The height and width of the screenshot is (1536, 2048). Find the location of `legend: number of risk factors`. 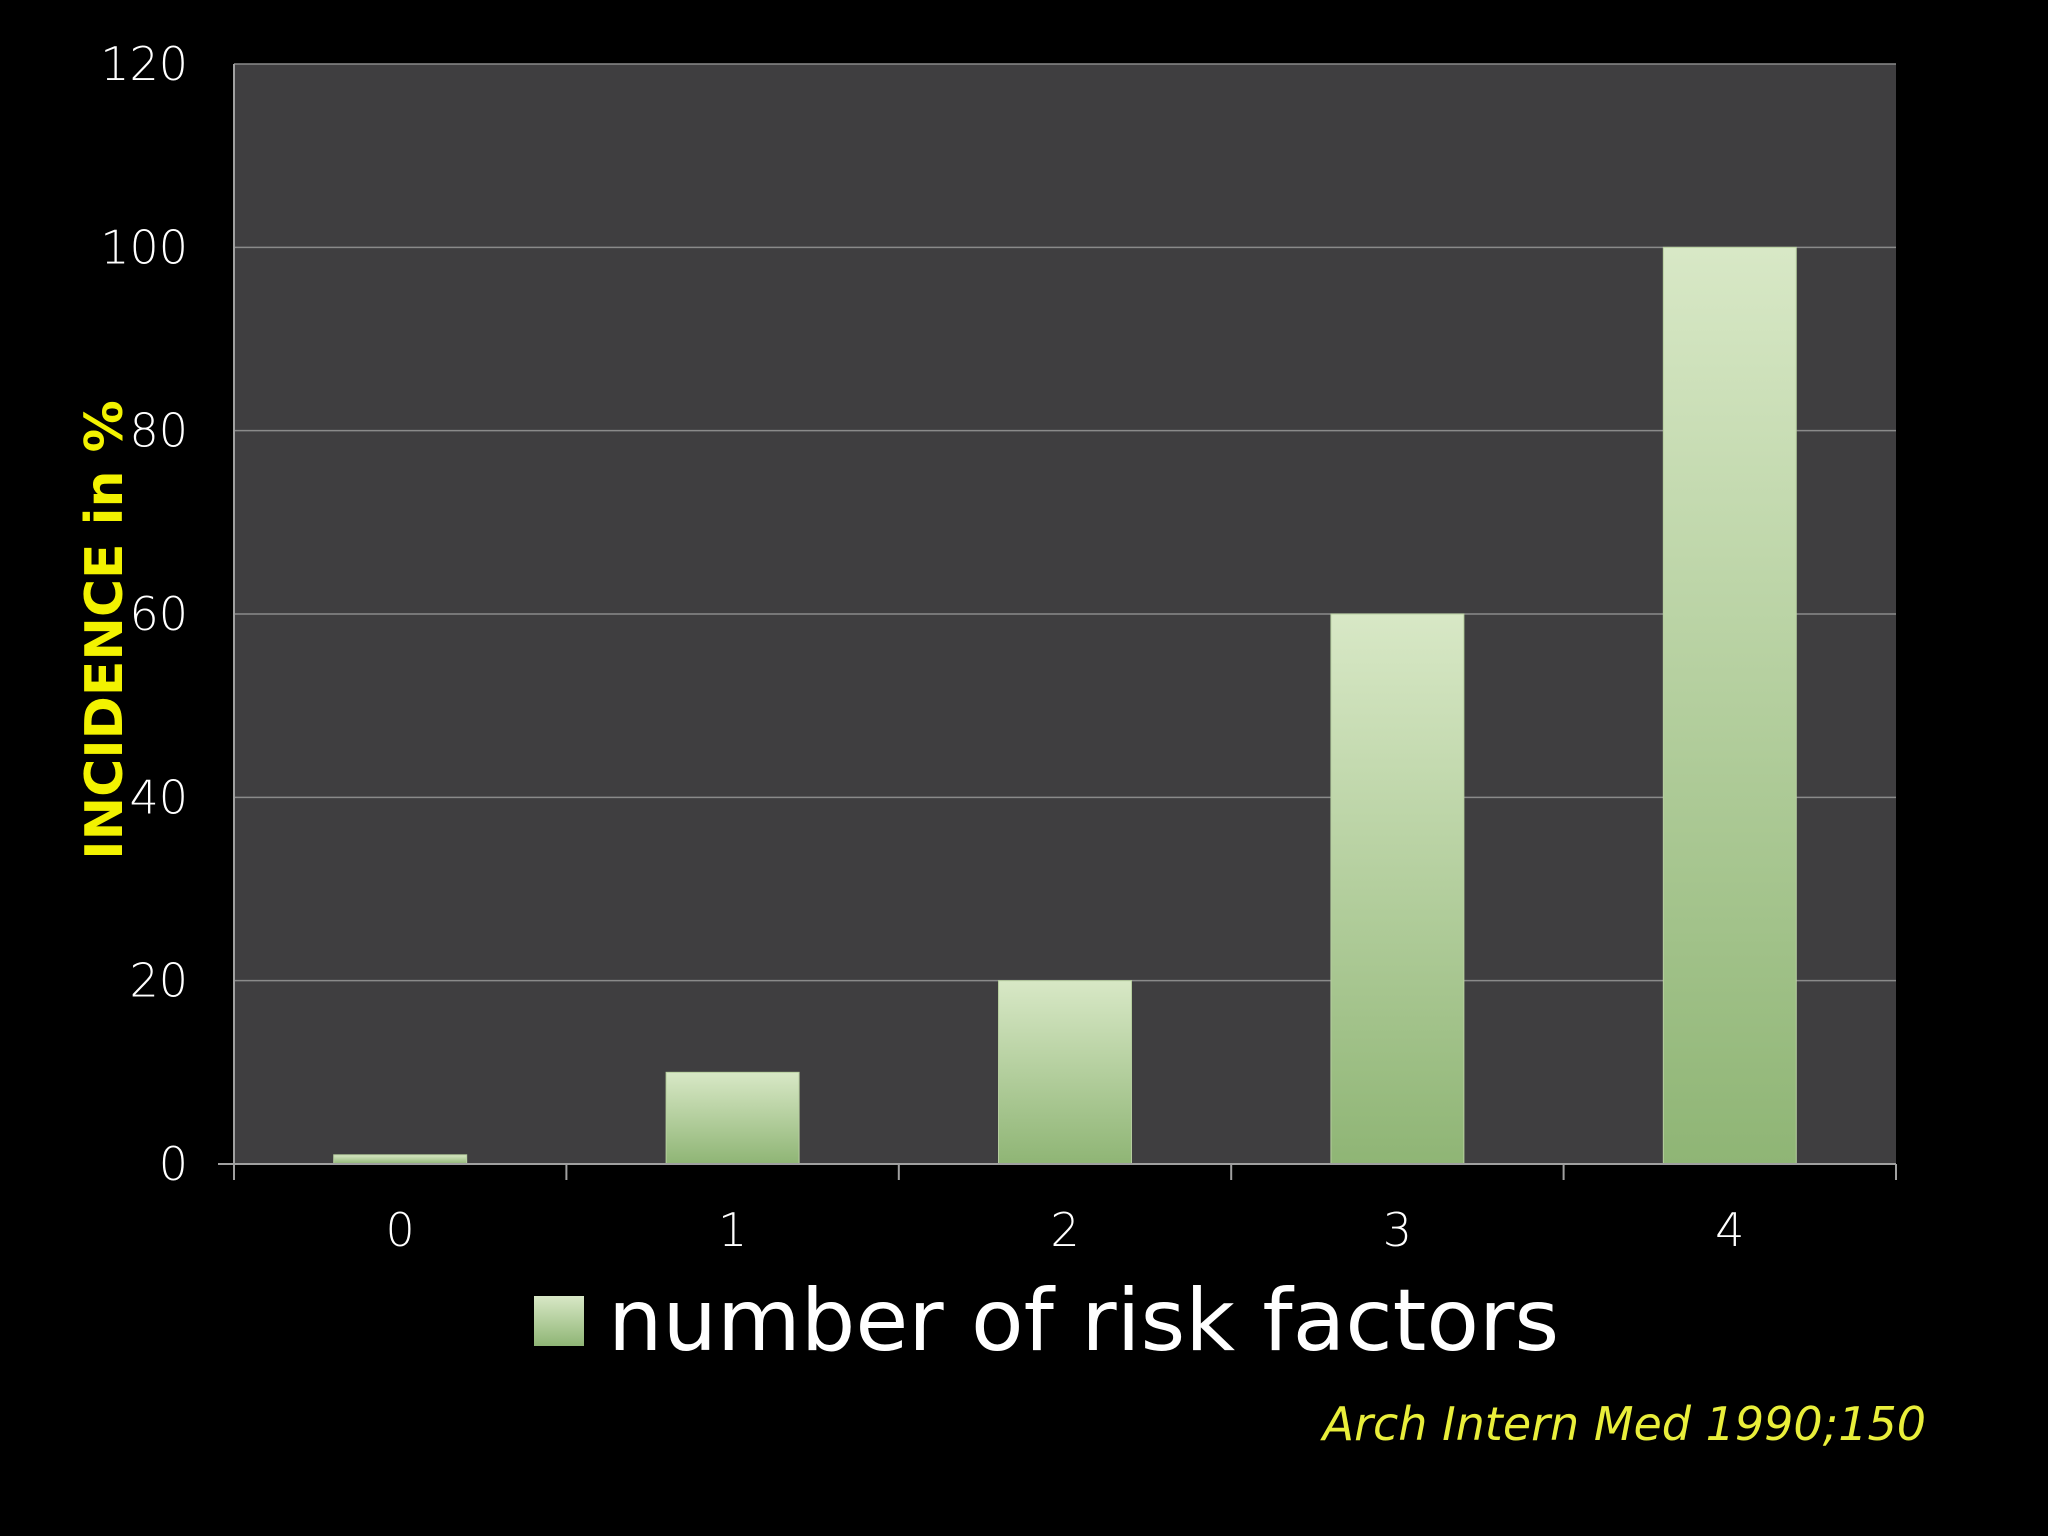

legend: number of risk factors is located at coordinates (1046, 1321).